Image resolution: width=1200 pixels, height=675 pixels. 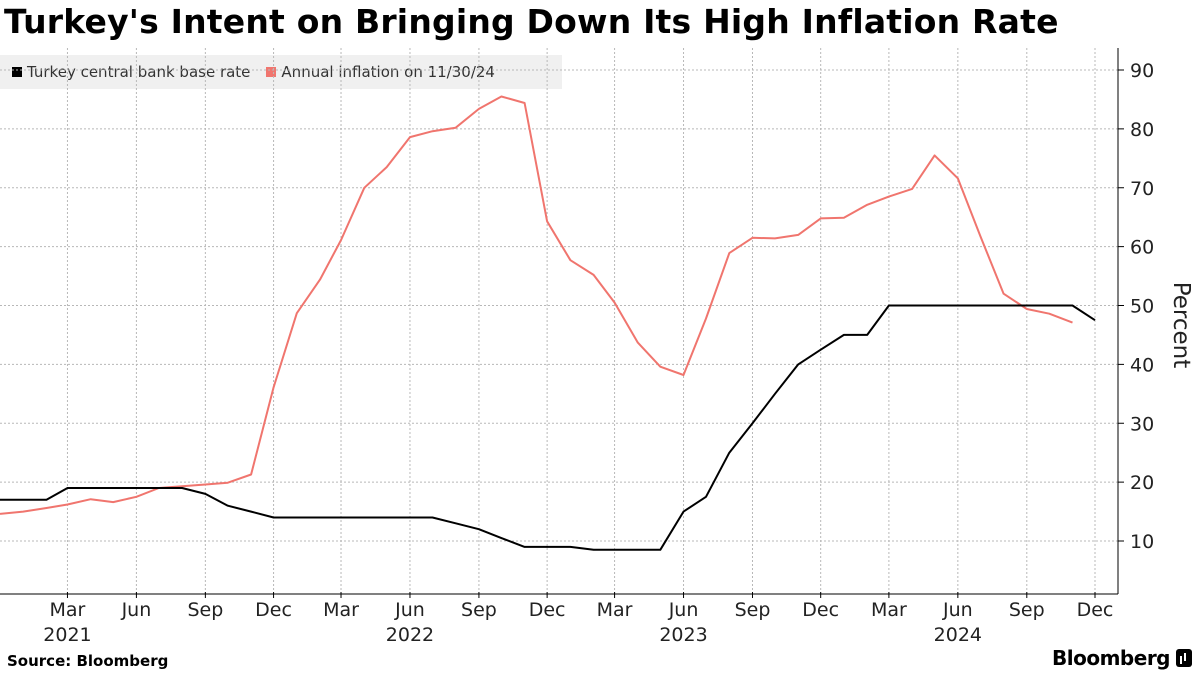 I want to click on legend-swatch-base-rate, so click(x=17, y=72).